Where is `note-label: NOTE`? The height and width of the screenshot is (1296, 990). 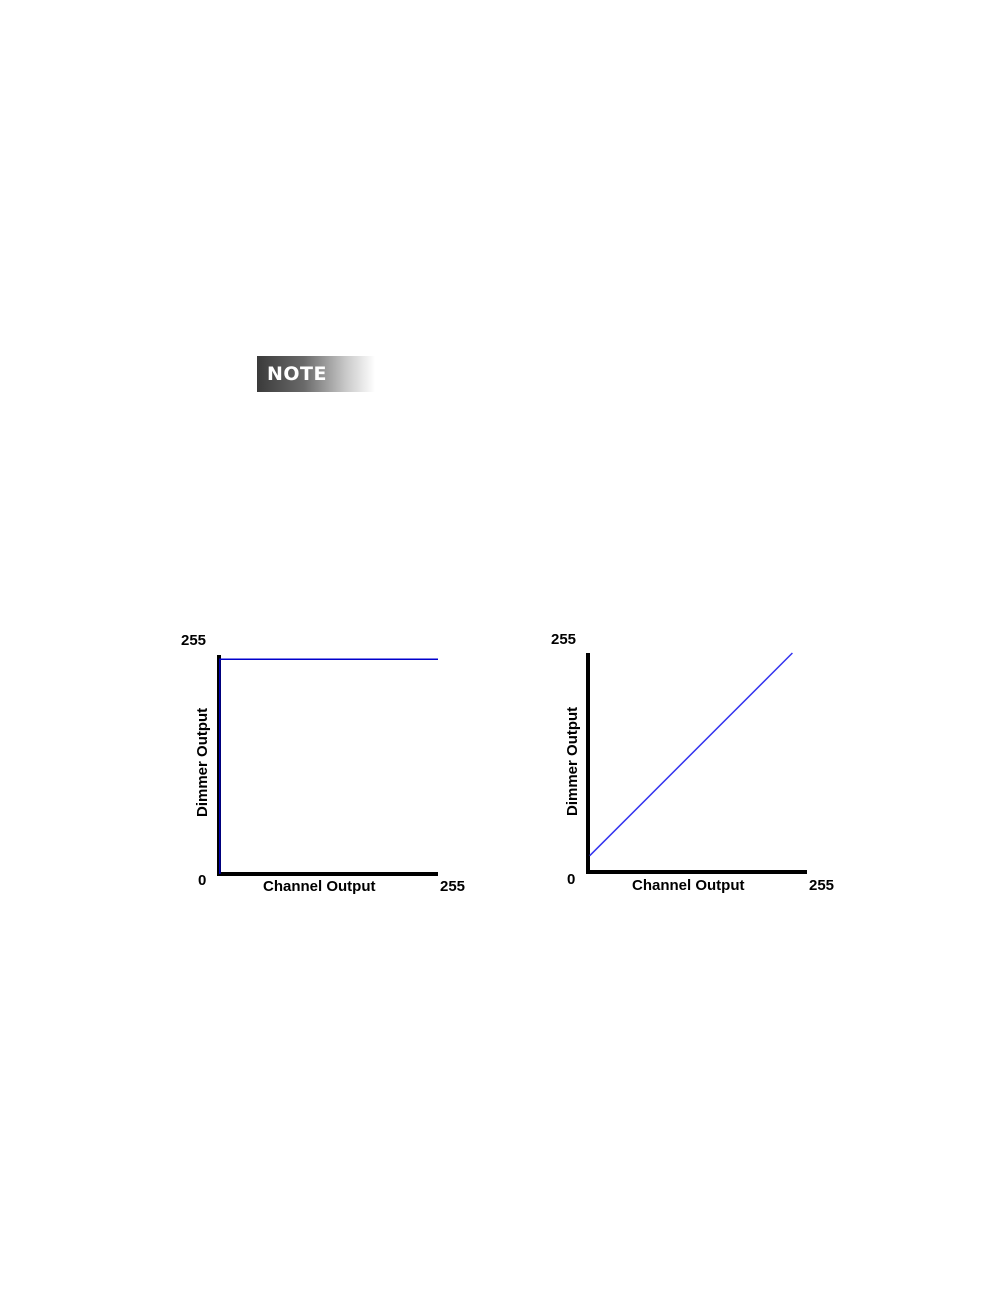 note-label: NOTE is located at coordinates (297, 374).